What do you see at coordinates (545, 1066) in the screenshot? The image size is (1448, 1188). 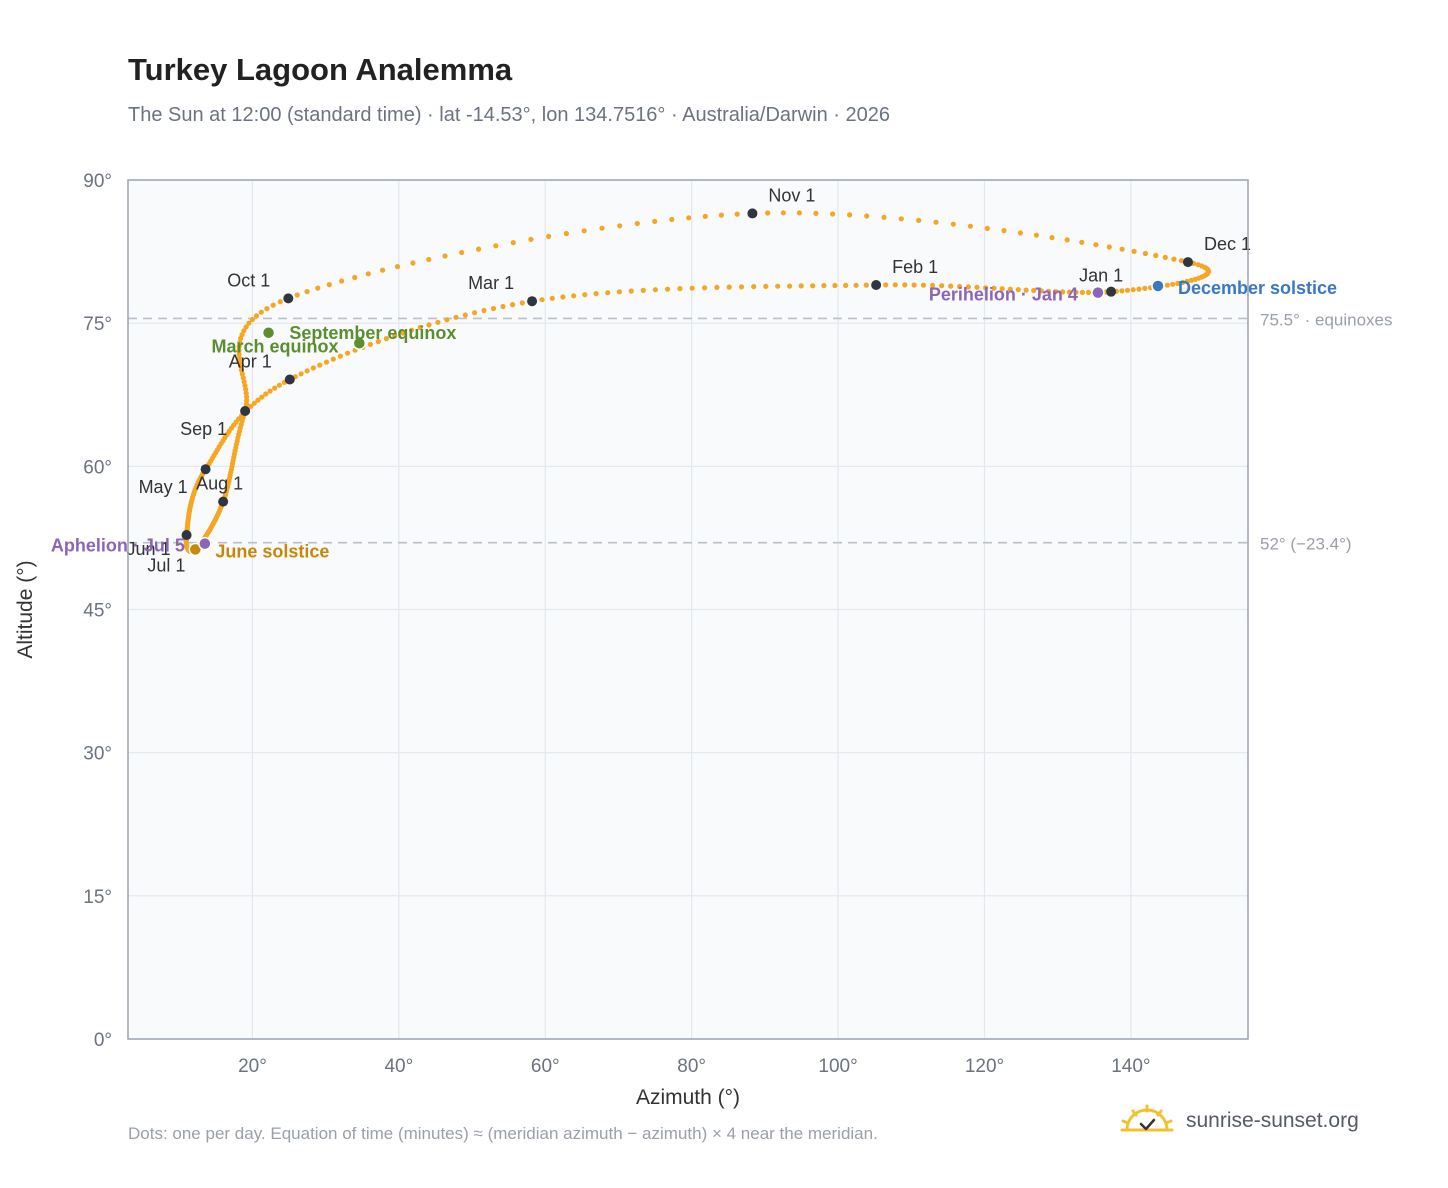 I see `x-tick-label: 60°` at bounding box center [545, 1066].